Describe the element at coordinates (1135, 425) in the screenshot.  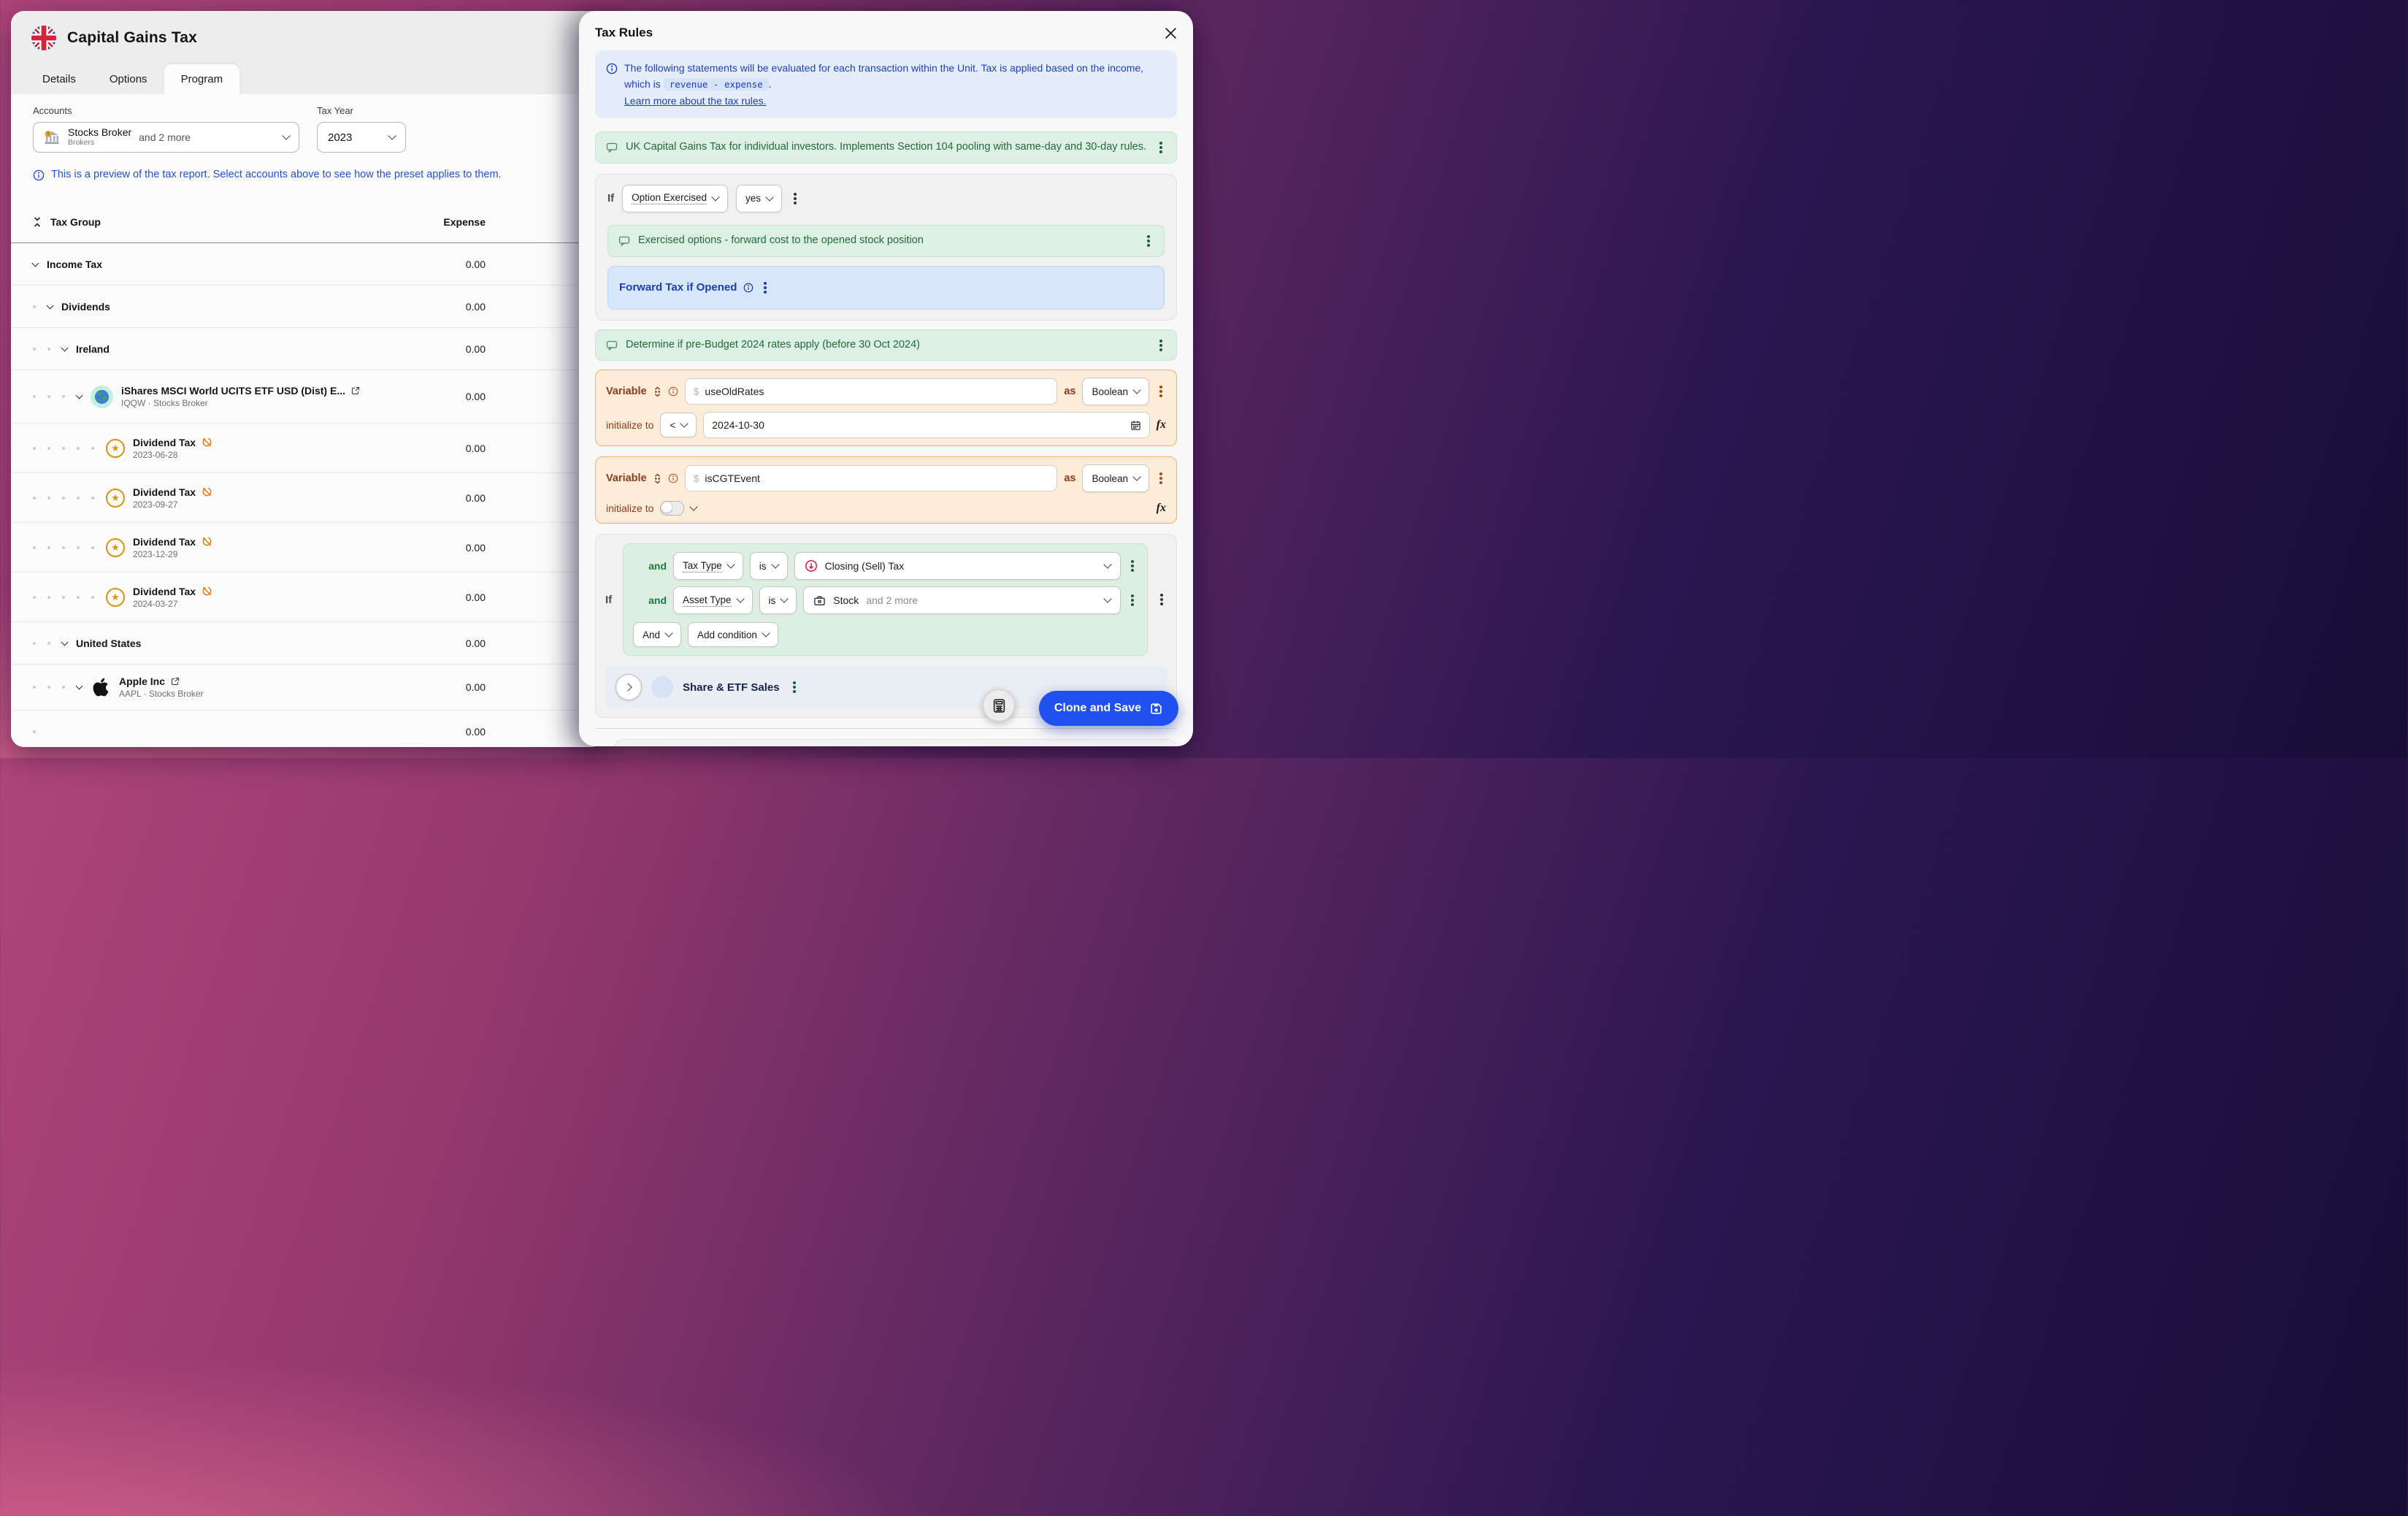
I see `calendar-icon` at that location.